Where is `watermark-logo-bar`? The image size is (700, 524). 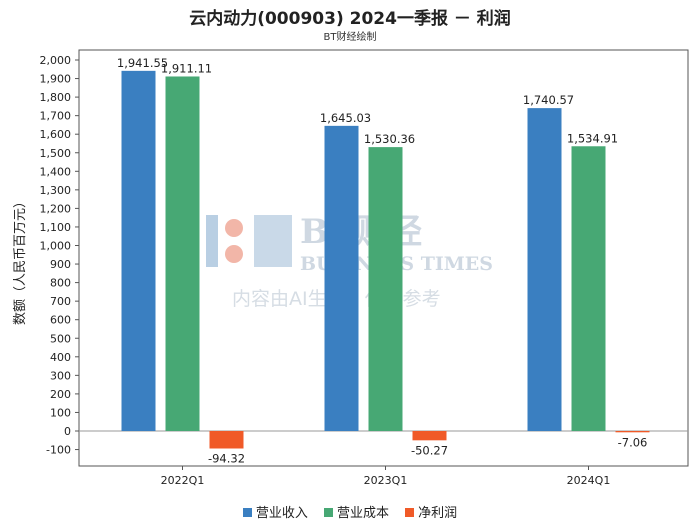
watermark-logo-bar is located at coordinates (212, 241).